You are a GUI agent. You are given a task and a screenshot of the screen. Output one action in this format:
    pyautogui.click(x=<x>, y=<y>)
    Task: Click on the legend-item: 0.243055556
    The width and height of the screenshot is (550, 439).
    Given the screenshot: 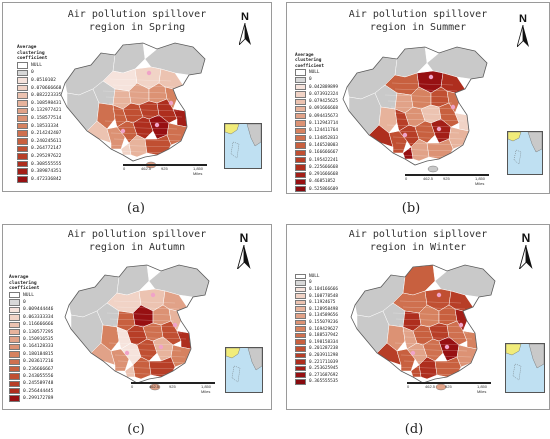 What is the action you would take?
    pyautogui.click(x=31, y=376)
    